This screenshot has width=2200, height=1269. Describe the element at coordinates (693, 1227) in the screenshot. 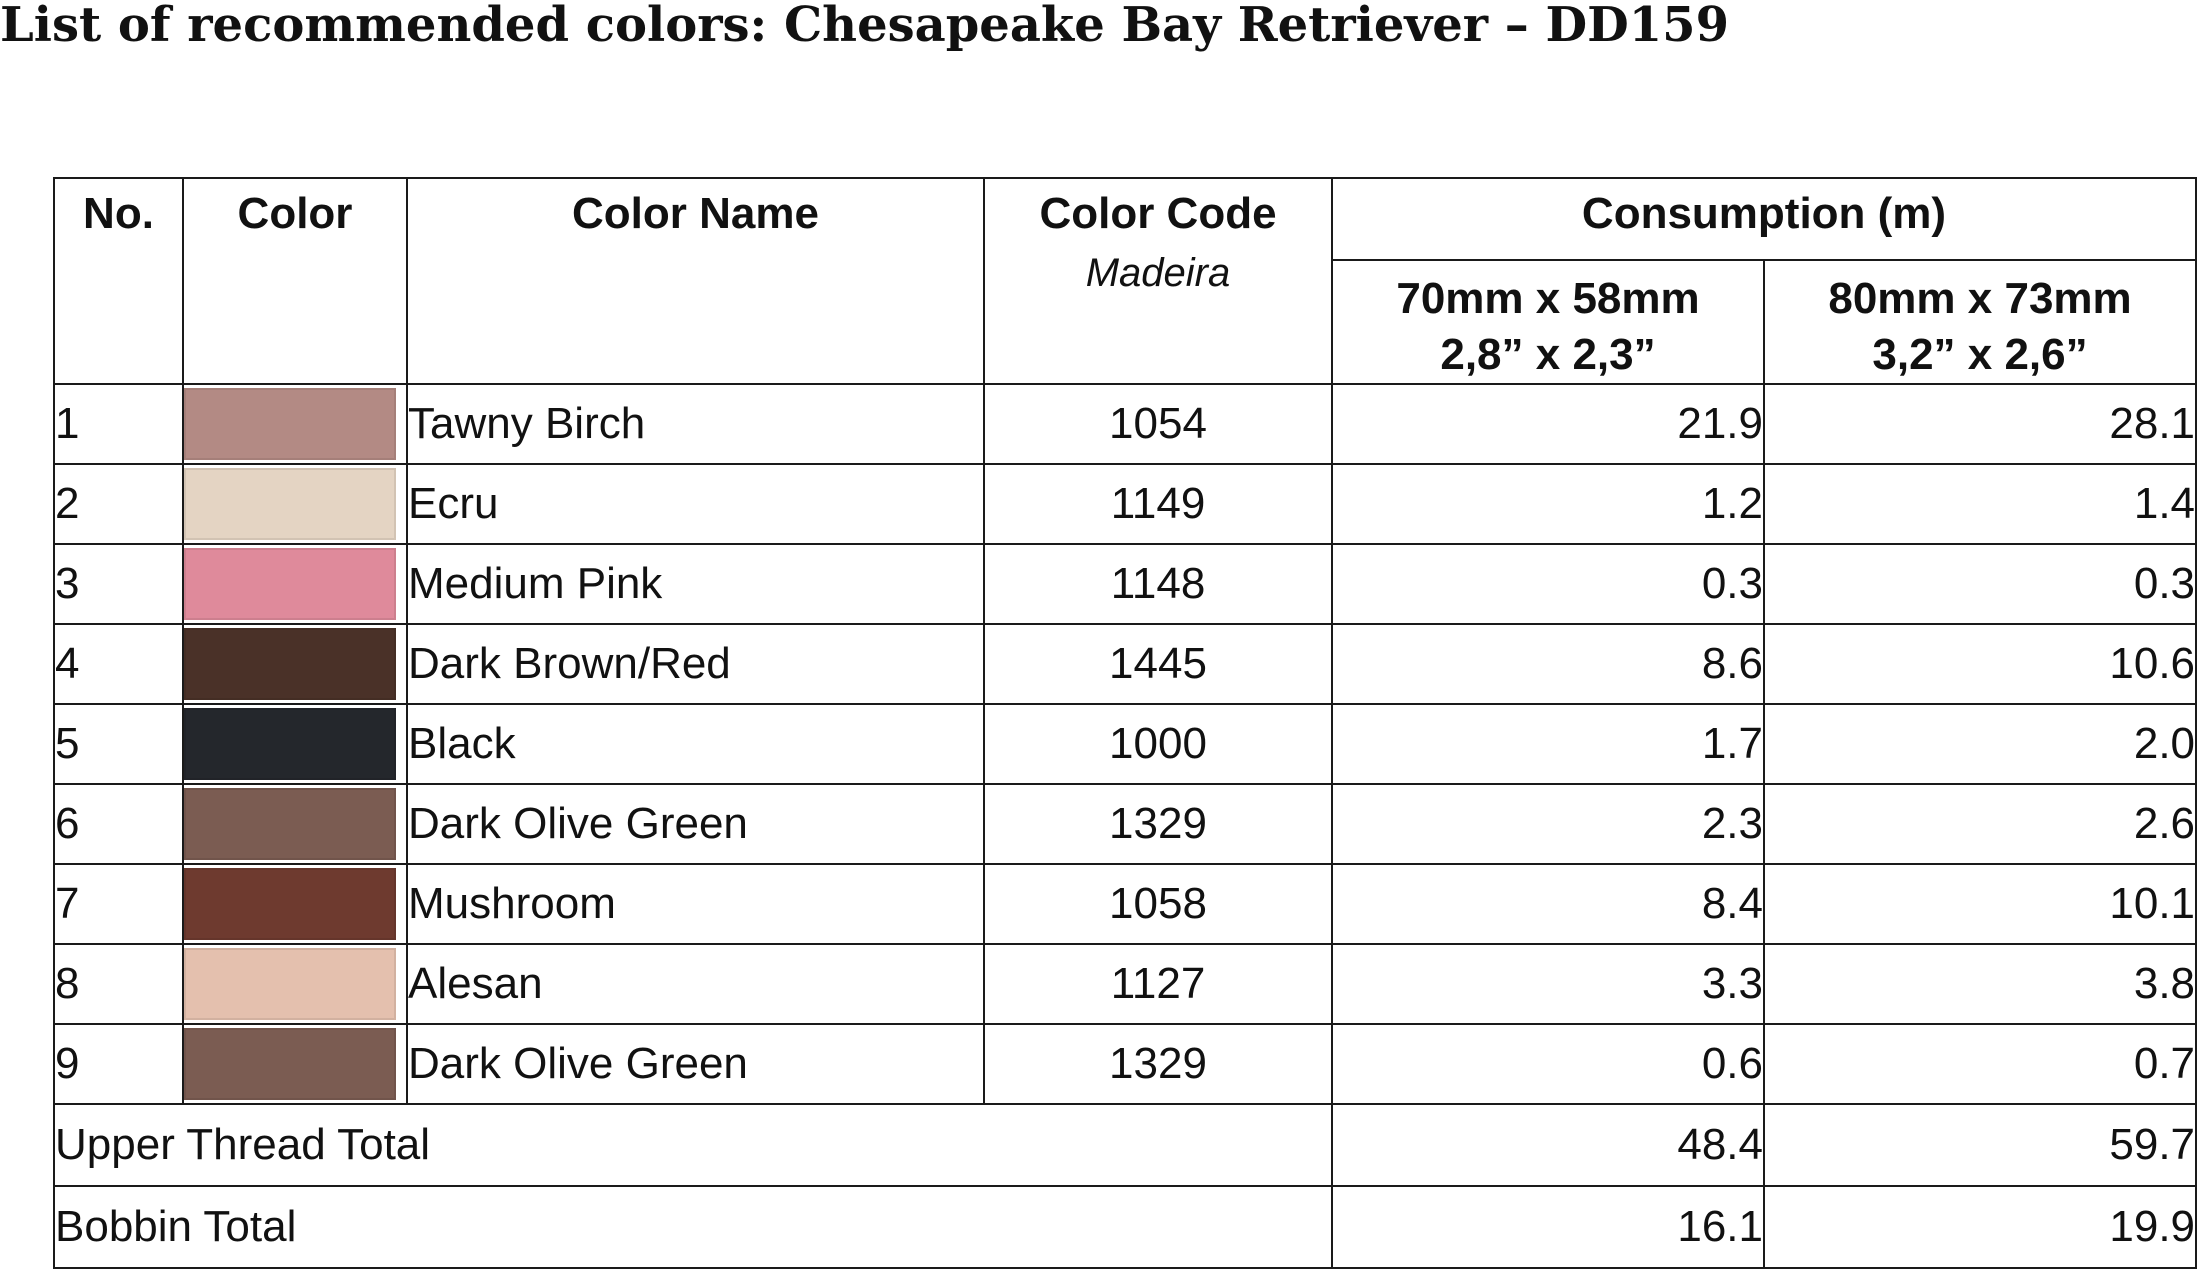

I see `total-label: Bobbin Total` at that location.